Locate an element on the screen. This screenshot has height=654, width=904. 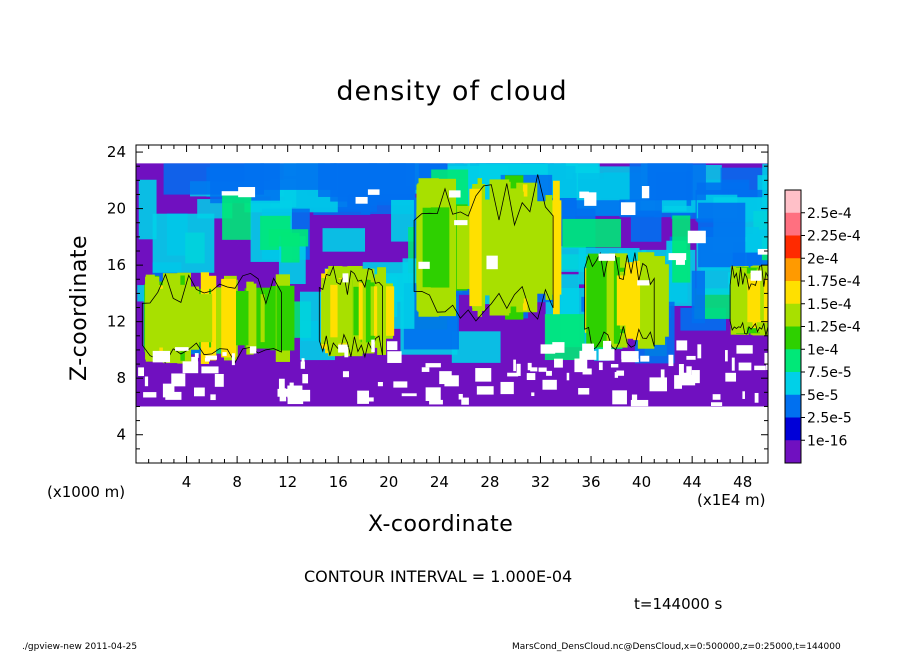
x-tick-label: 4 is located at coordinates (187, 482).